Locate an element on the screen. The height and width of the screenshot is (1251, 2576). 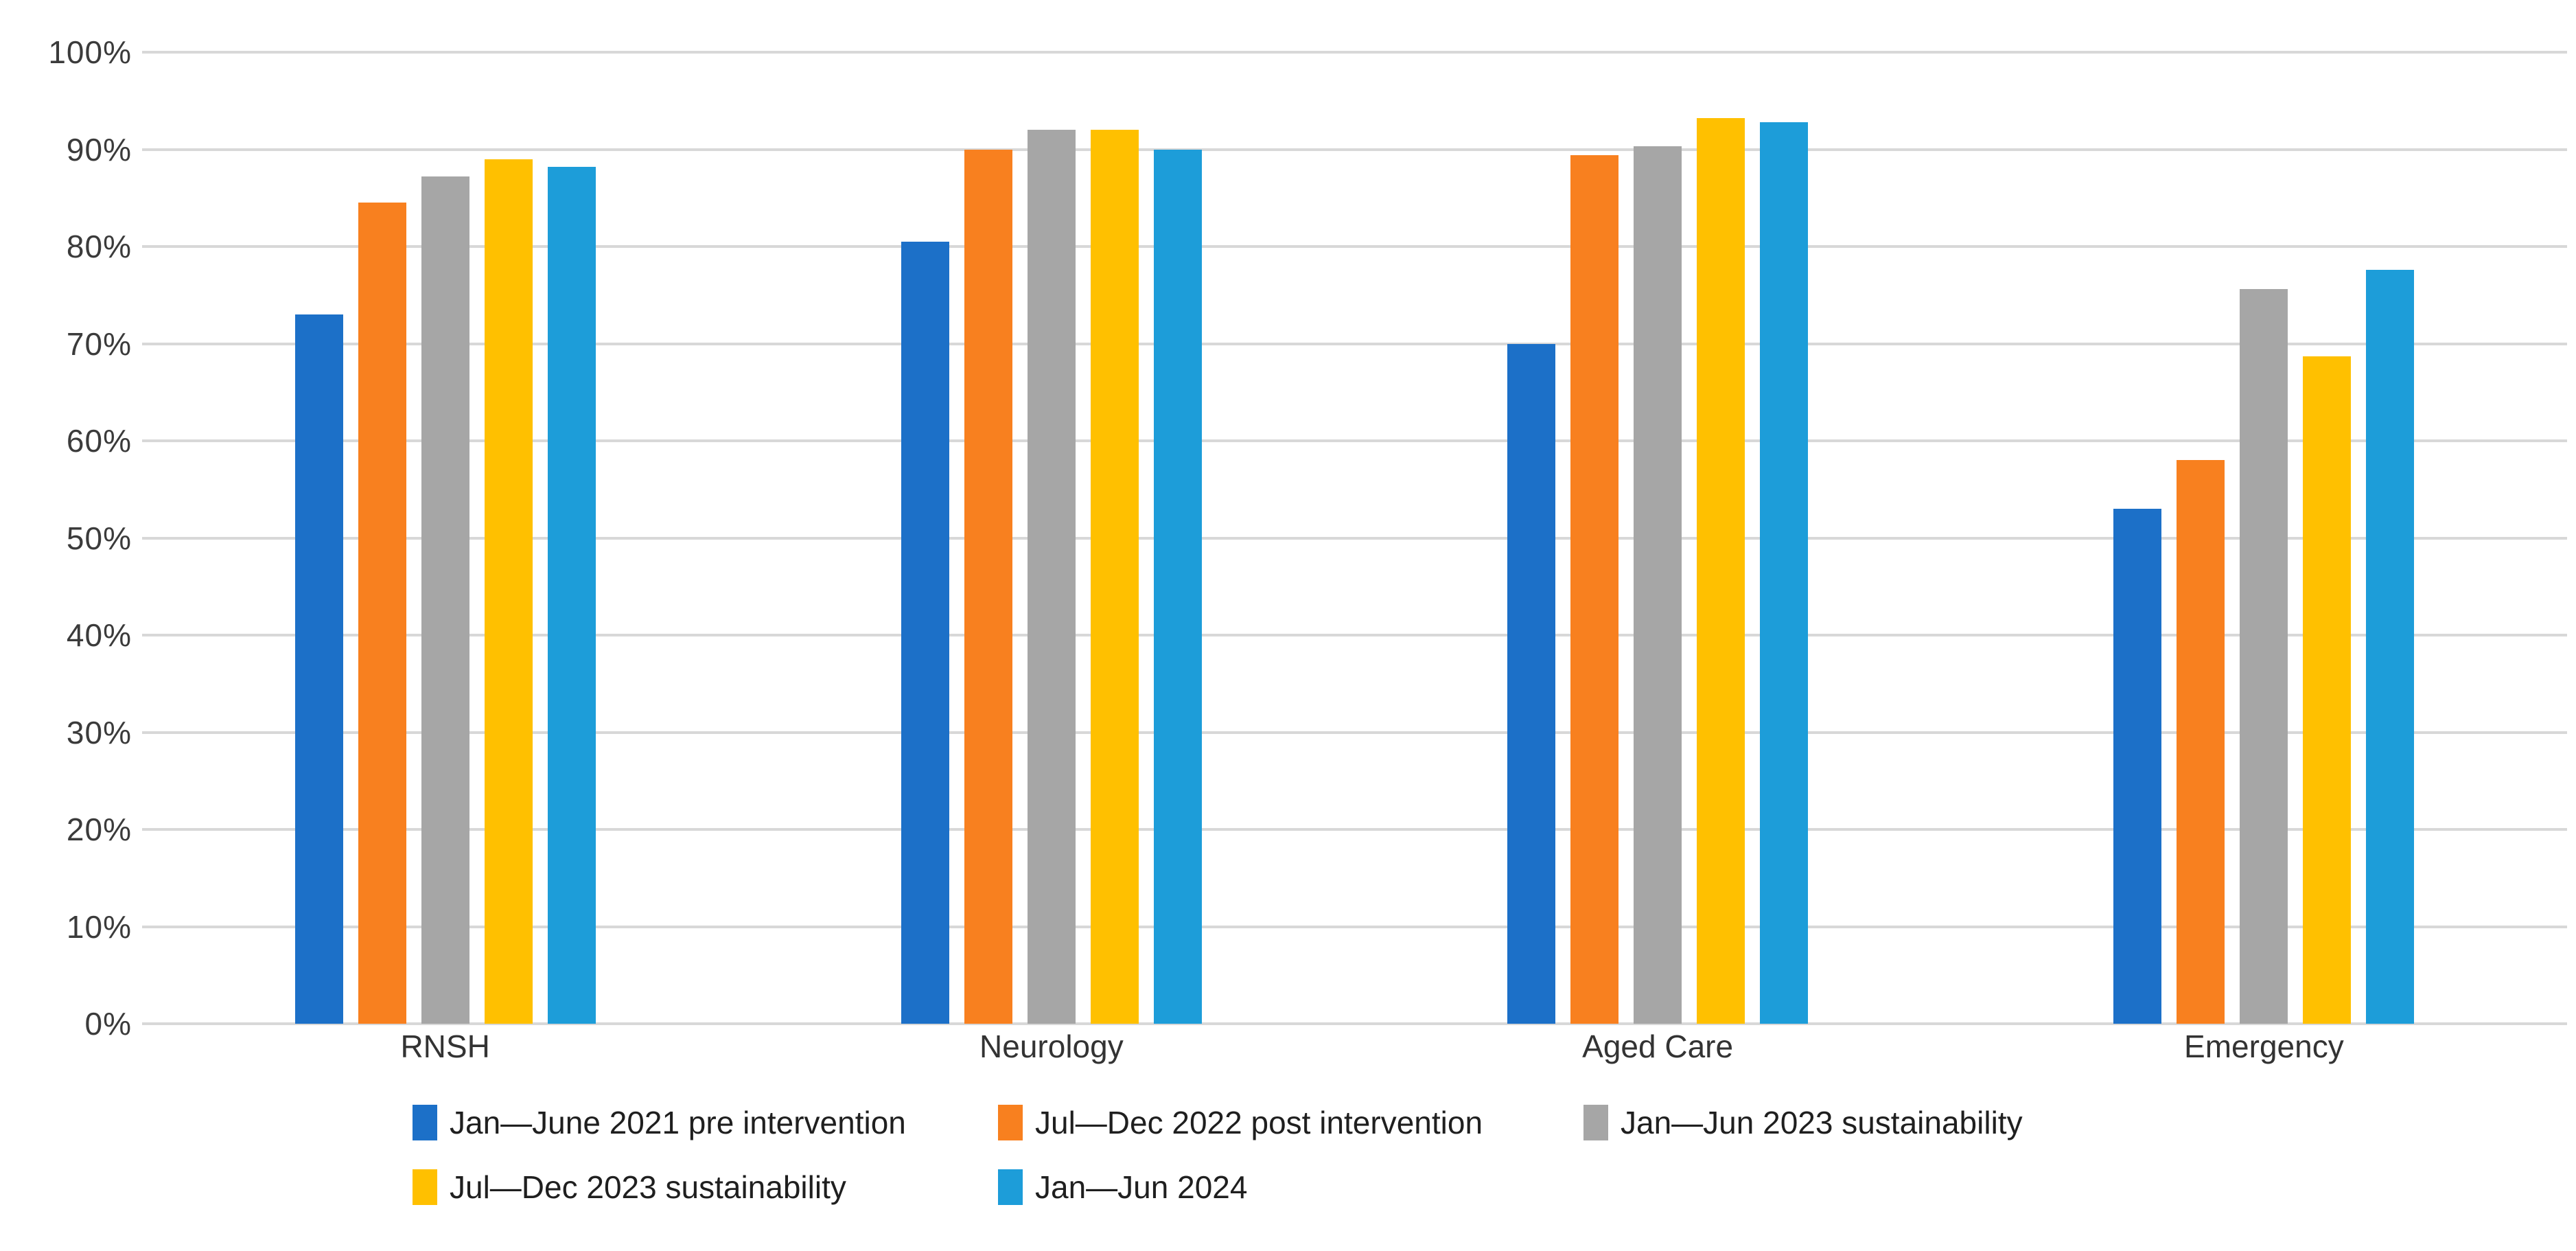
legend-label: Jan—June 2021 pre intervention is located at coordinates (678, 1122).